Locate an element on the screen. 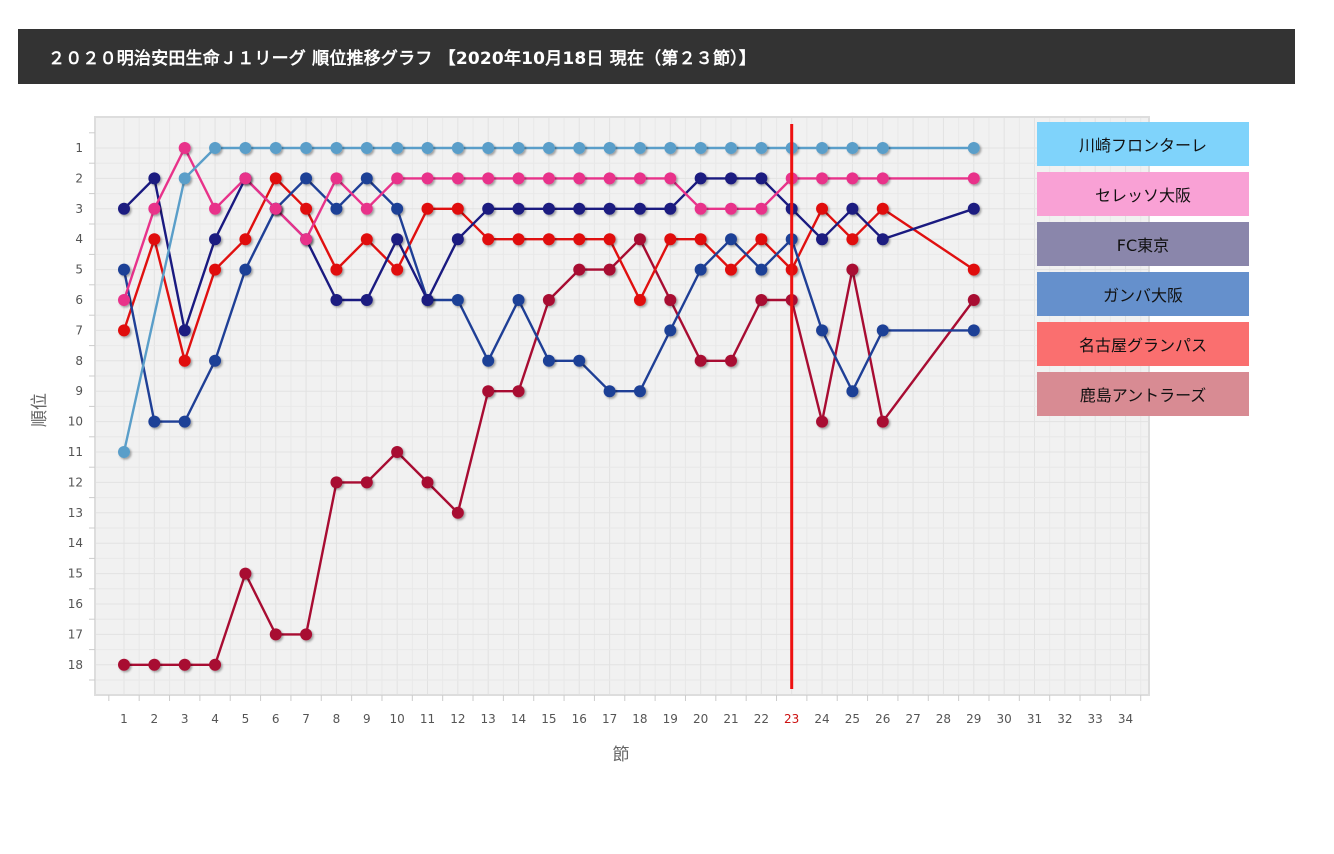  y-tick-label: 14 is located at coordinates (75, 543).